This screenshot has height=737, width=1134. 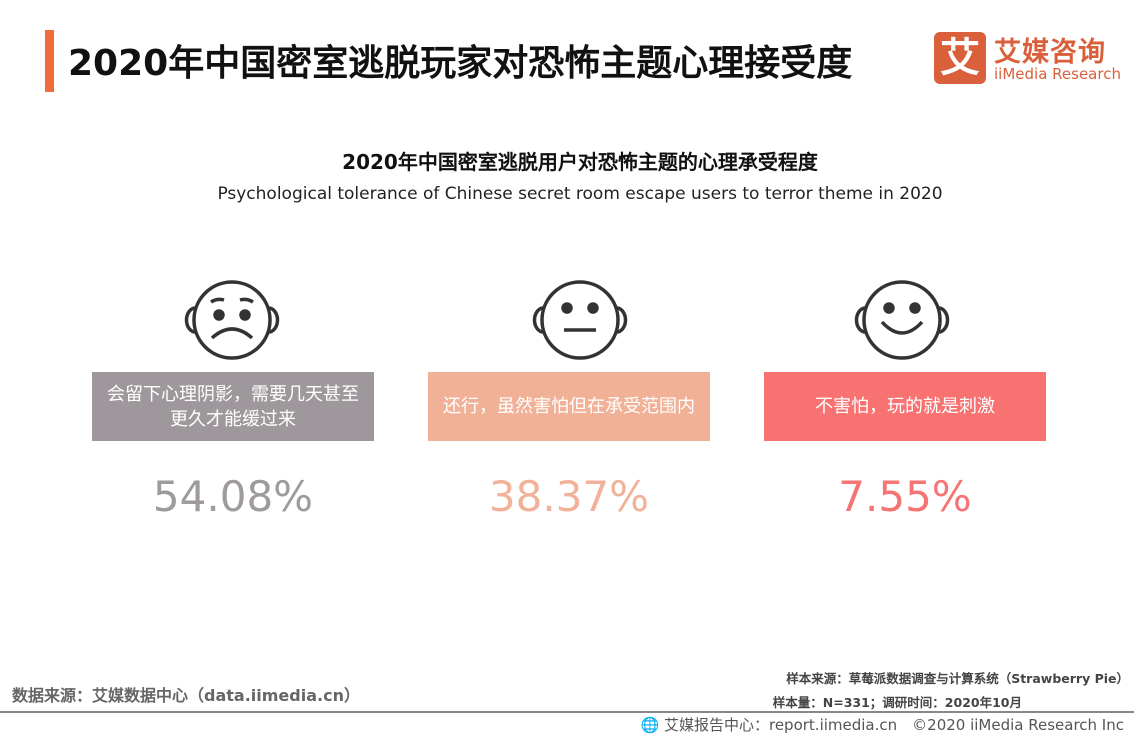 What do you see at coordinates (1057, 74) in the screenshot?
I see `logo-en: iiMedia Research` at bounding box center [1057, 74].